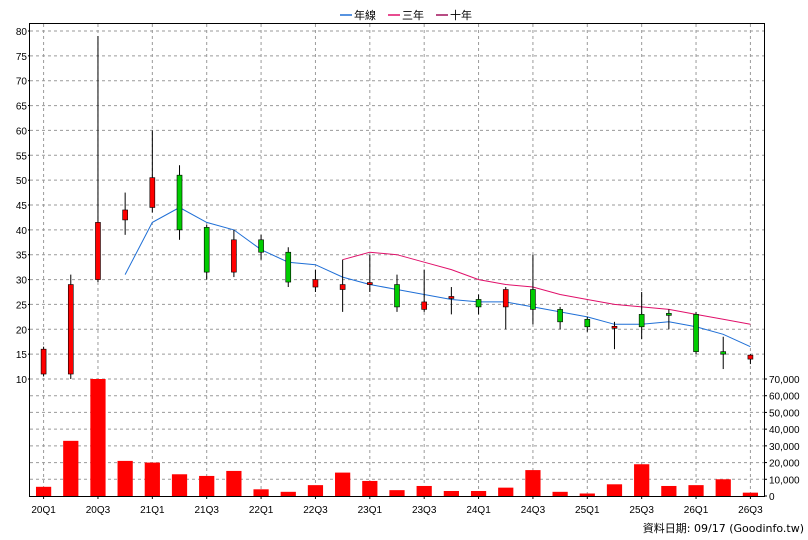  Describe the element at coordinates (98, 510) in the screenshot. I see `quarter-tick-label: 20Q3` at that location.